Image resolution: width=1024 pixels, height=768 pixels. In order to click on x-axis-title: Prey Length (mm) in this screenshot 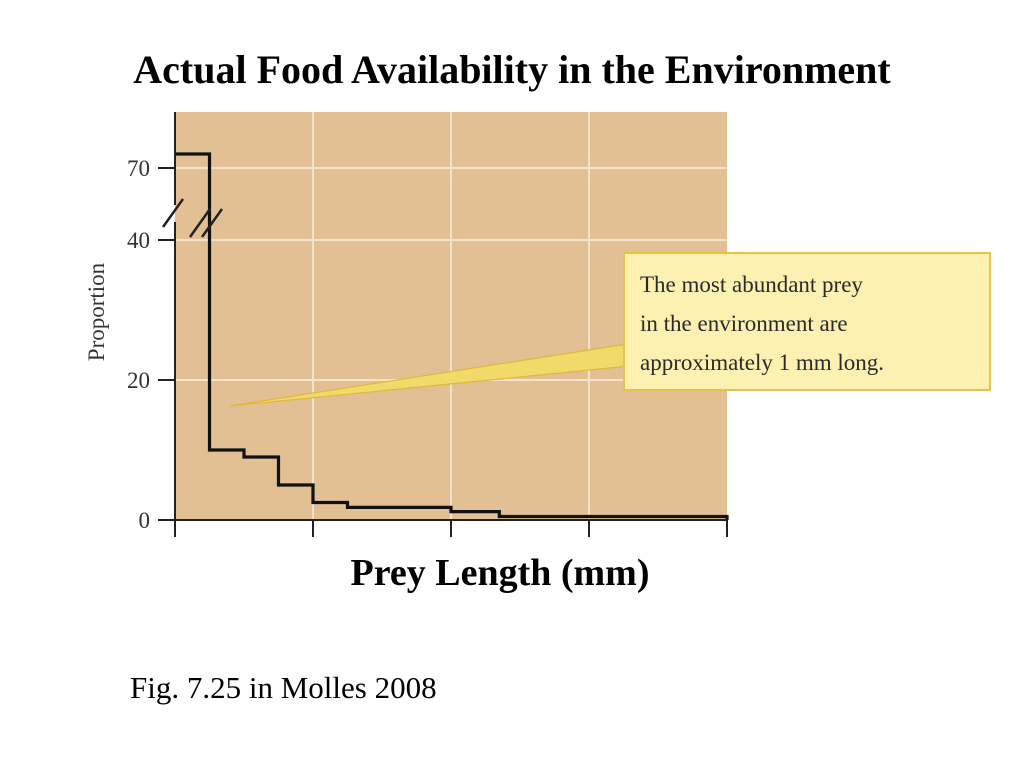, I will do `click(500, 573)`.